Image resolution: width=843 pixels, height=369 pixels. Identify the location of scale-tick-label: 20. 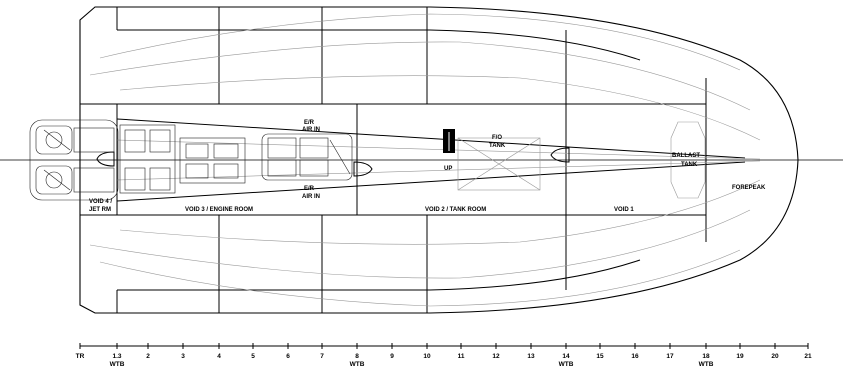
(775, 356).